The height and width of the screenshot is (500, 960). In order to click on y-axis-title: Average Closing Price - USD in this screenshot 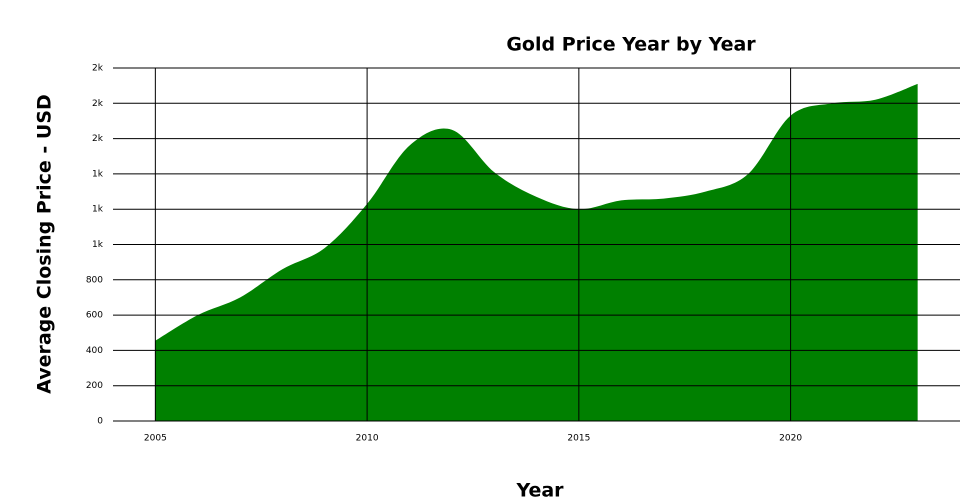, I will do `click(45, 244)`.